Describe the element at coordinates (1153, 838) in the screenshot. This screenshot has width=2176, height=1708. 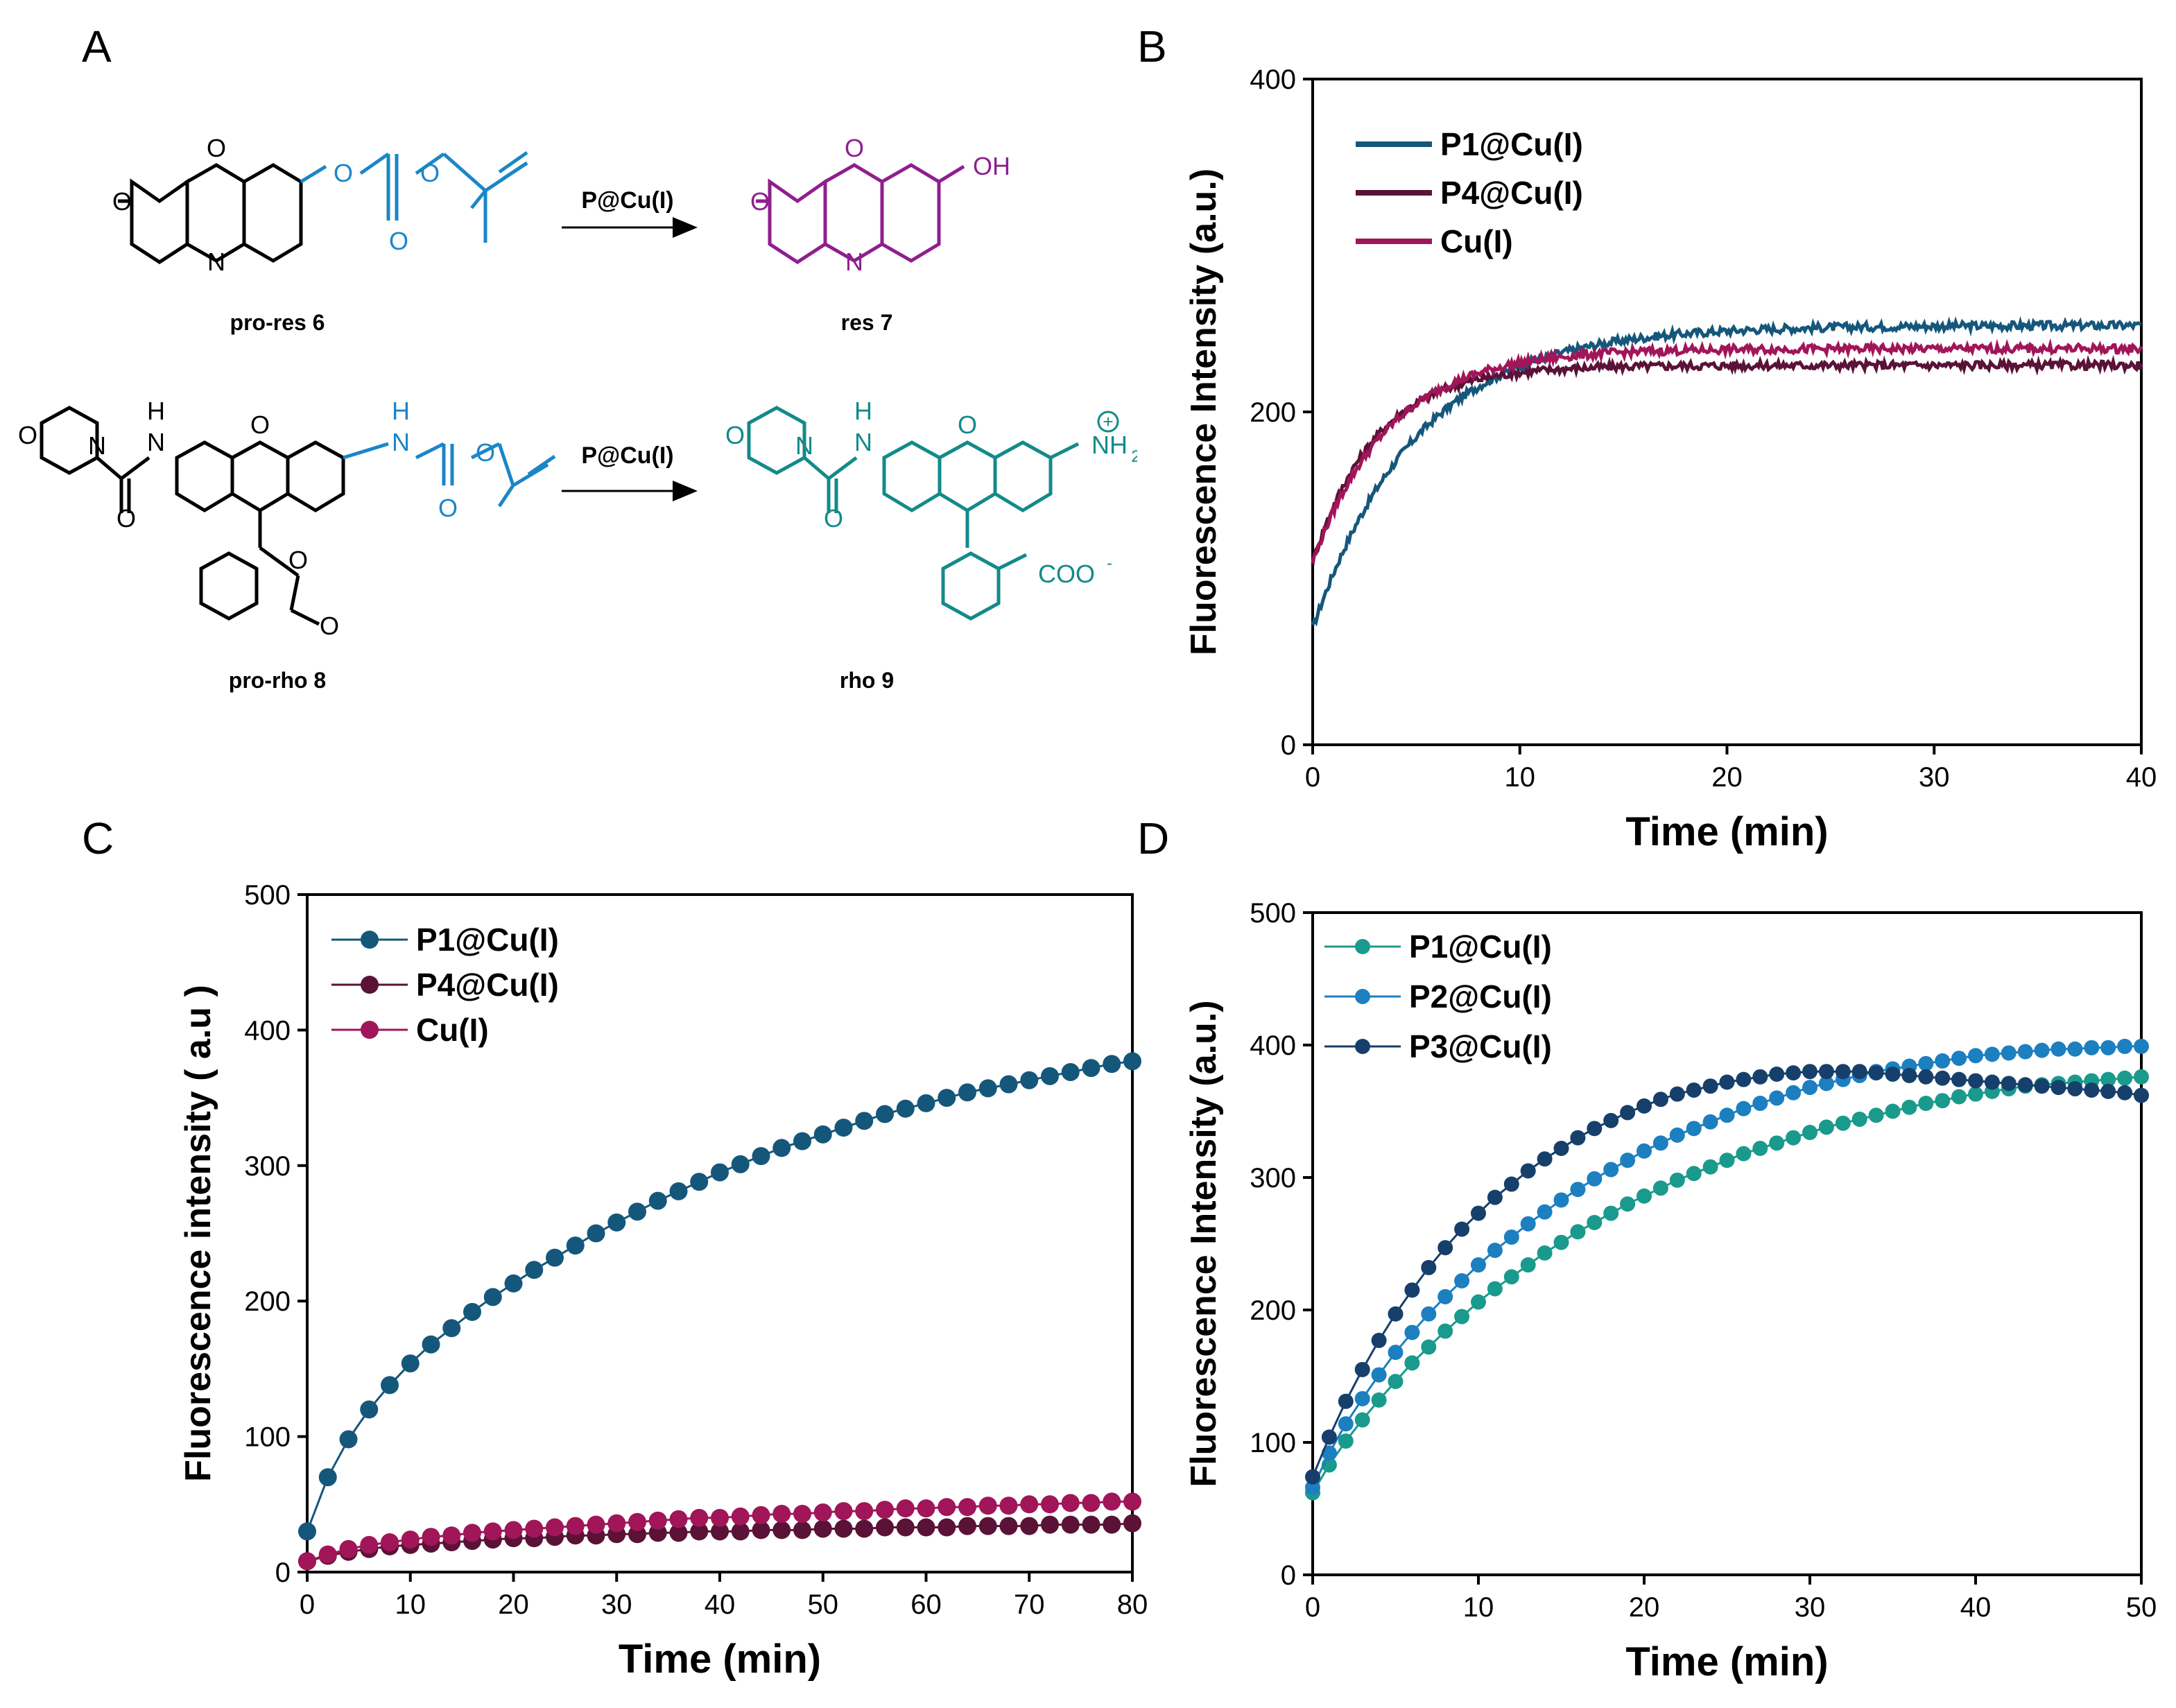
I see `panel-label-d: D` at that location.